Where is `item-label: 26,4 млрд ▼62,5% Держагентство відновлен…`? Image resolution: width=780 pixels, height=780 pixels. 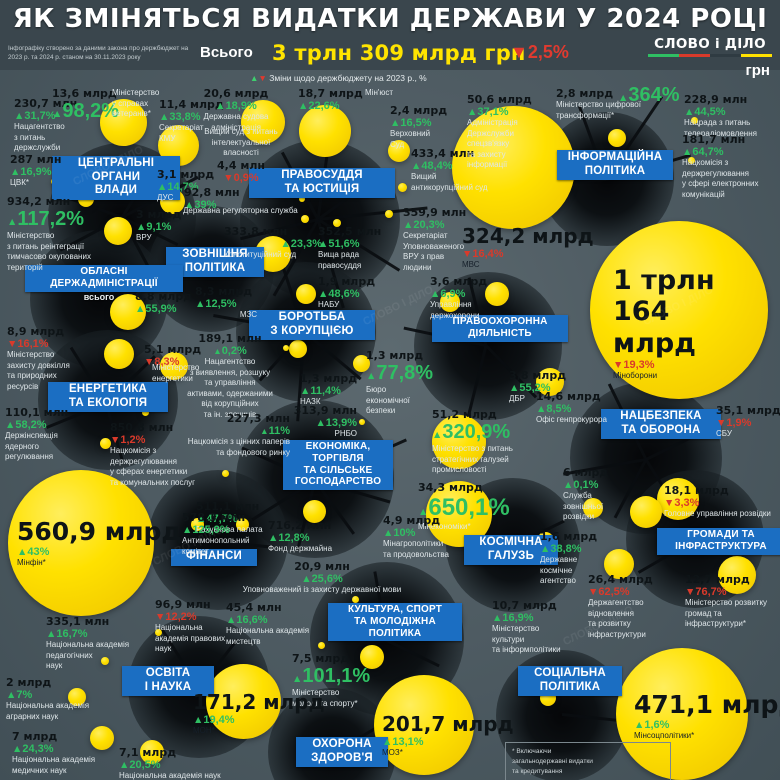 item-label: 26,4 млрд ▼62,5% Держагентство відновлен… is located at coordinates (634, 606).